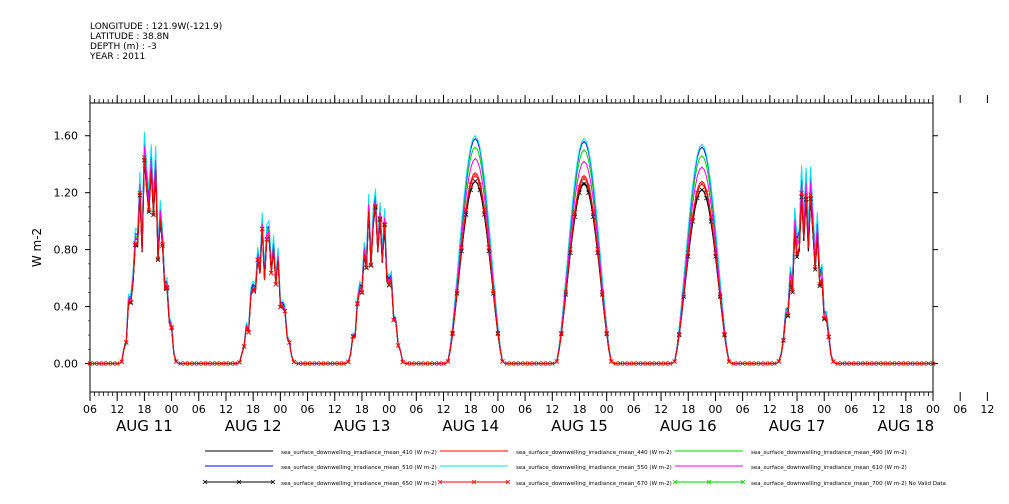  What do you see at coordinates (66, 250) in the screenshot?
I see `y-tick-label: 0.80` at bounding box center [66, 250].